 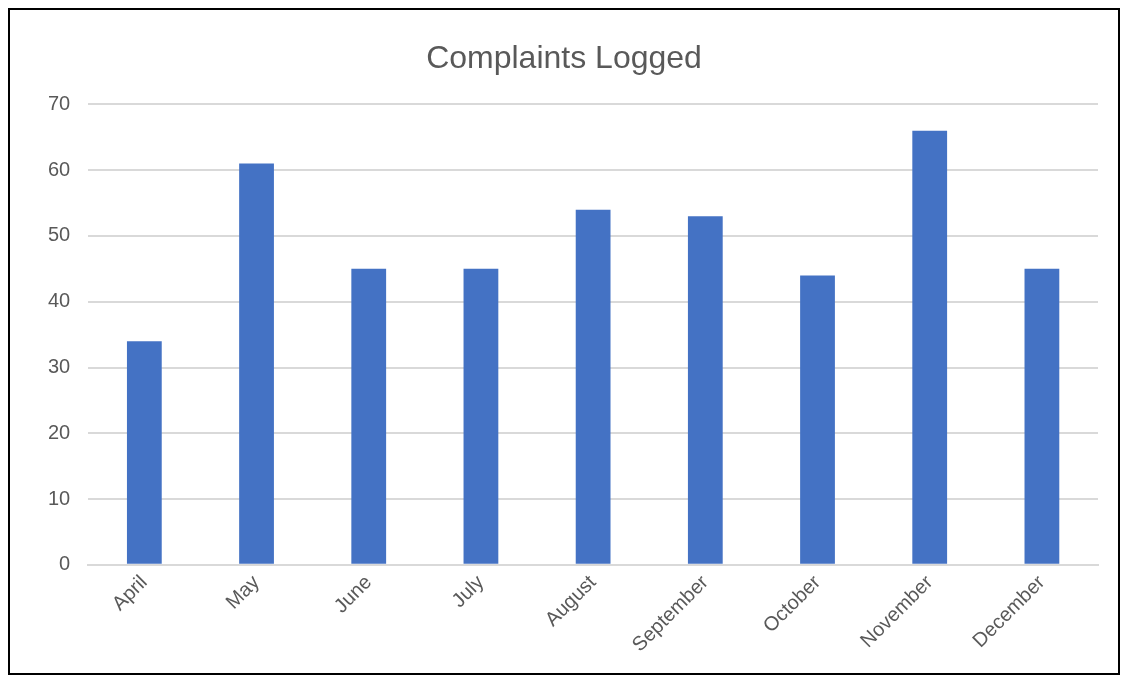 What do you see at coordinates (59, 168) in the screenshot?
I see `y-tick-label: 60` at bounding box center [59, 168].